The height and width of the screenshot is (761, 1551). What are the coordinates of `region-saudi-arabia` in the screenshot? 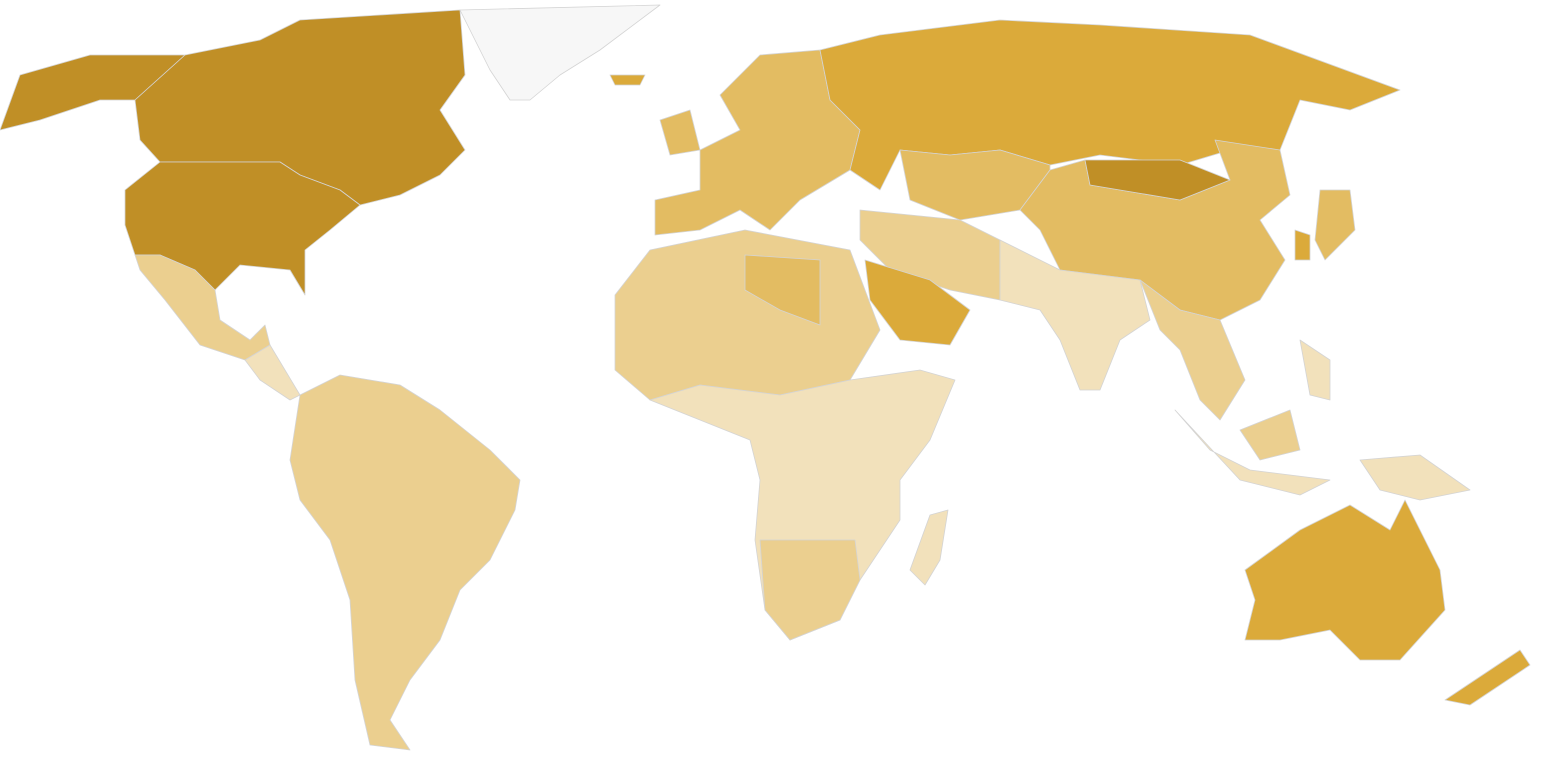 It's located at (917, 302).